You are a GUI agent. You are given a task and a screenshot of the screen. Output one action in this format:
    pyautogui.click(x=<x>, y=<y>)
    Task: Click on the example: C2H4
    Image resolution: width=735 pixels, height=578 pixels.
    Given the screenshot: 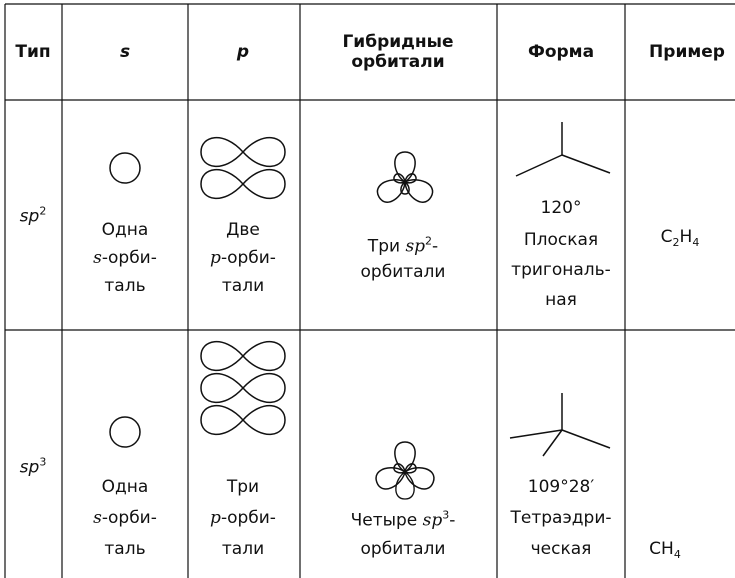 What is the action you would take?
    pyautogui.click(x=680, y=240)
    